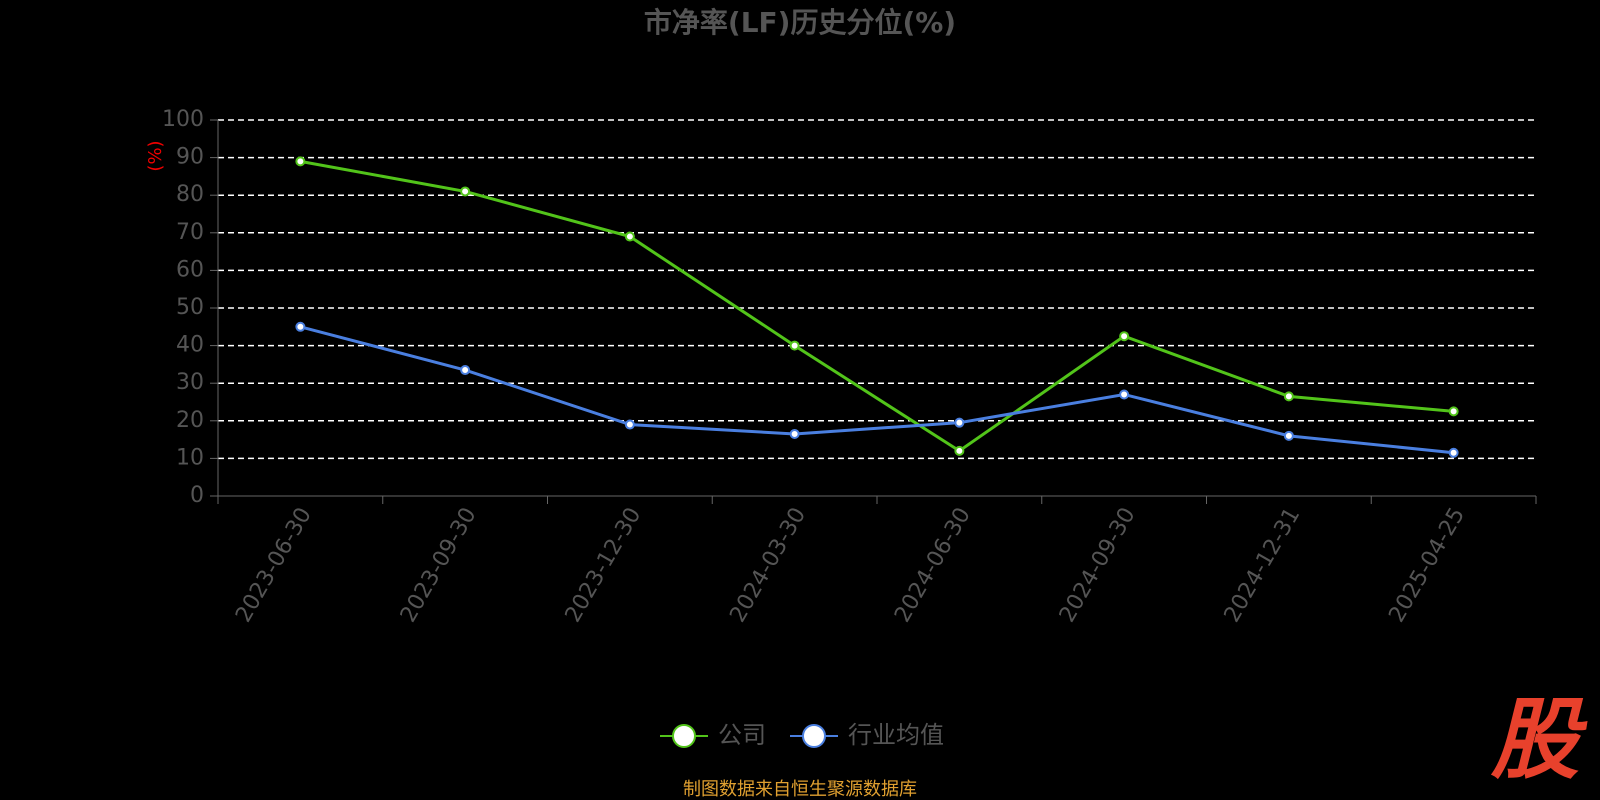  What do you see at coordinates (190, 457) in the screenshot?
I see `y-tick-label: 10` at bounding box center [190, 457].